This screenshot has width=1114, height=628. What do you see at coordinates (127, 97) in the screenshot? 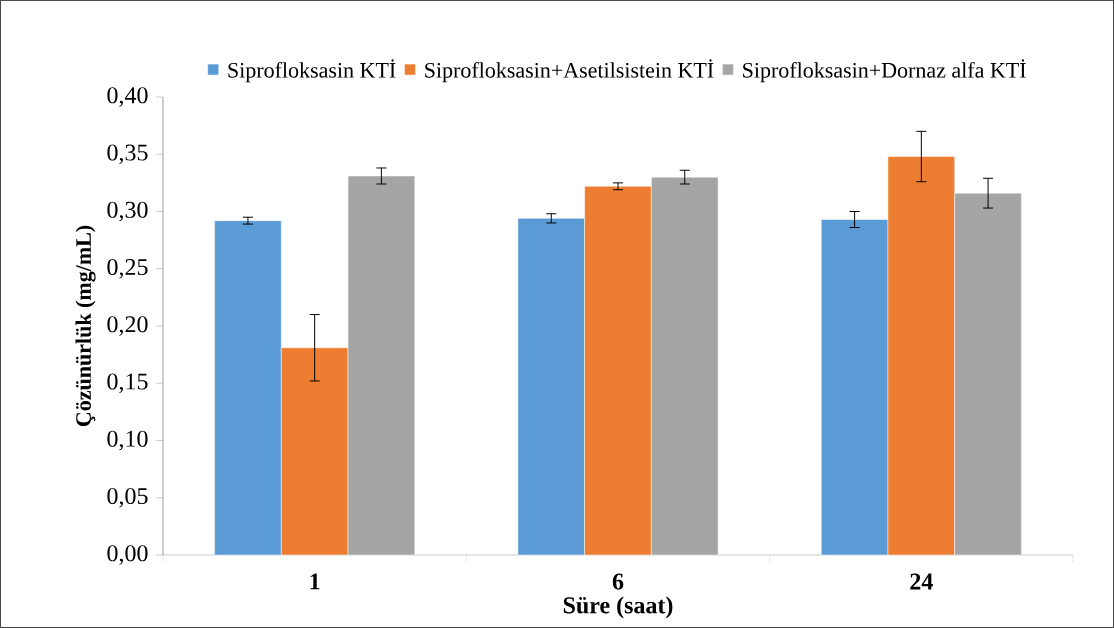
I see `y-tick-label: 0,40` at bounding box center [127, 97].